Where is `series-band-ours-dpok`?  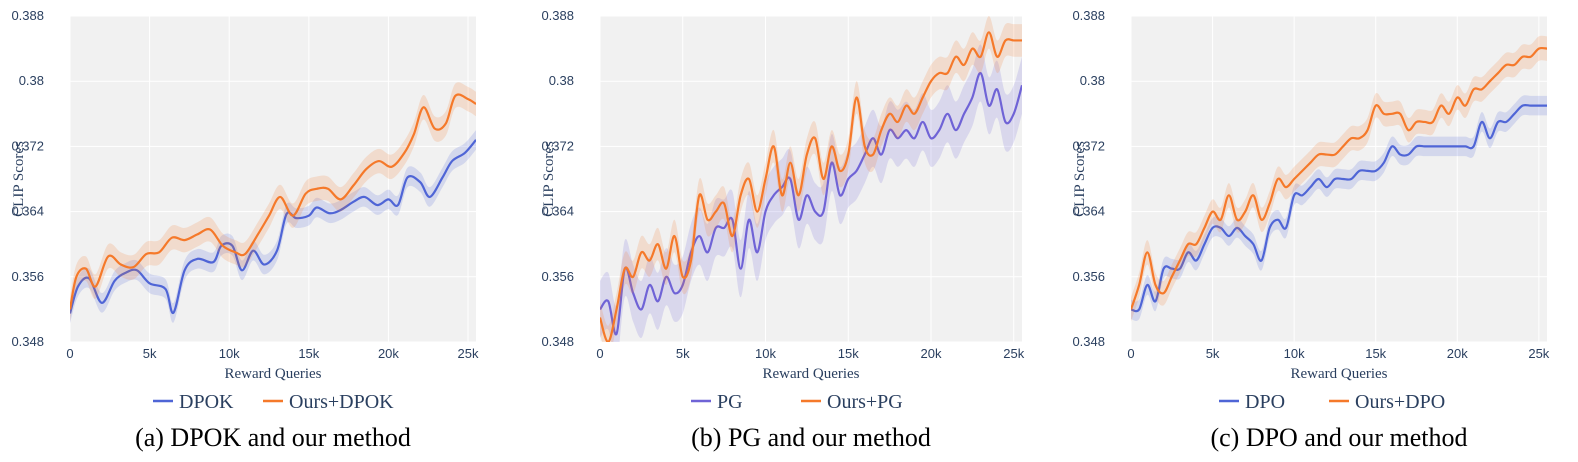
series-band-ours-dpok is located at coordinates (273, 202).